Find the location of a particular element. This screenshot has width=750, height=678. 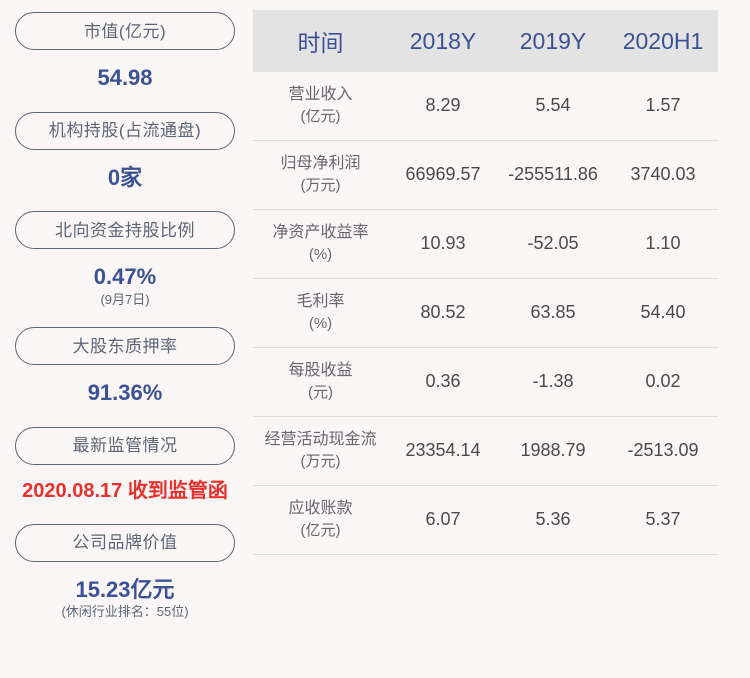

metric-pill: 最新监管情况 is located at coordinates (125, 445).